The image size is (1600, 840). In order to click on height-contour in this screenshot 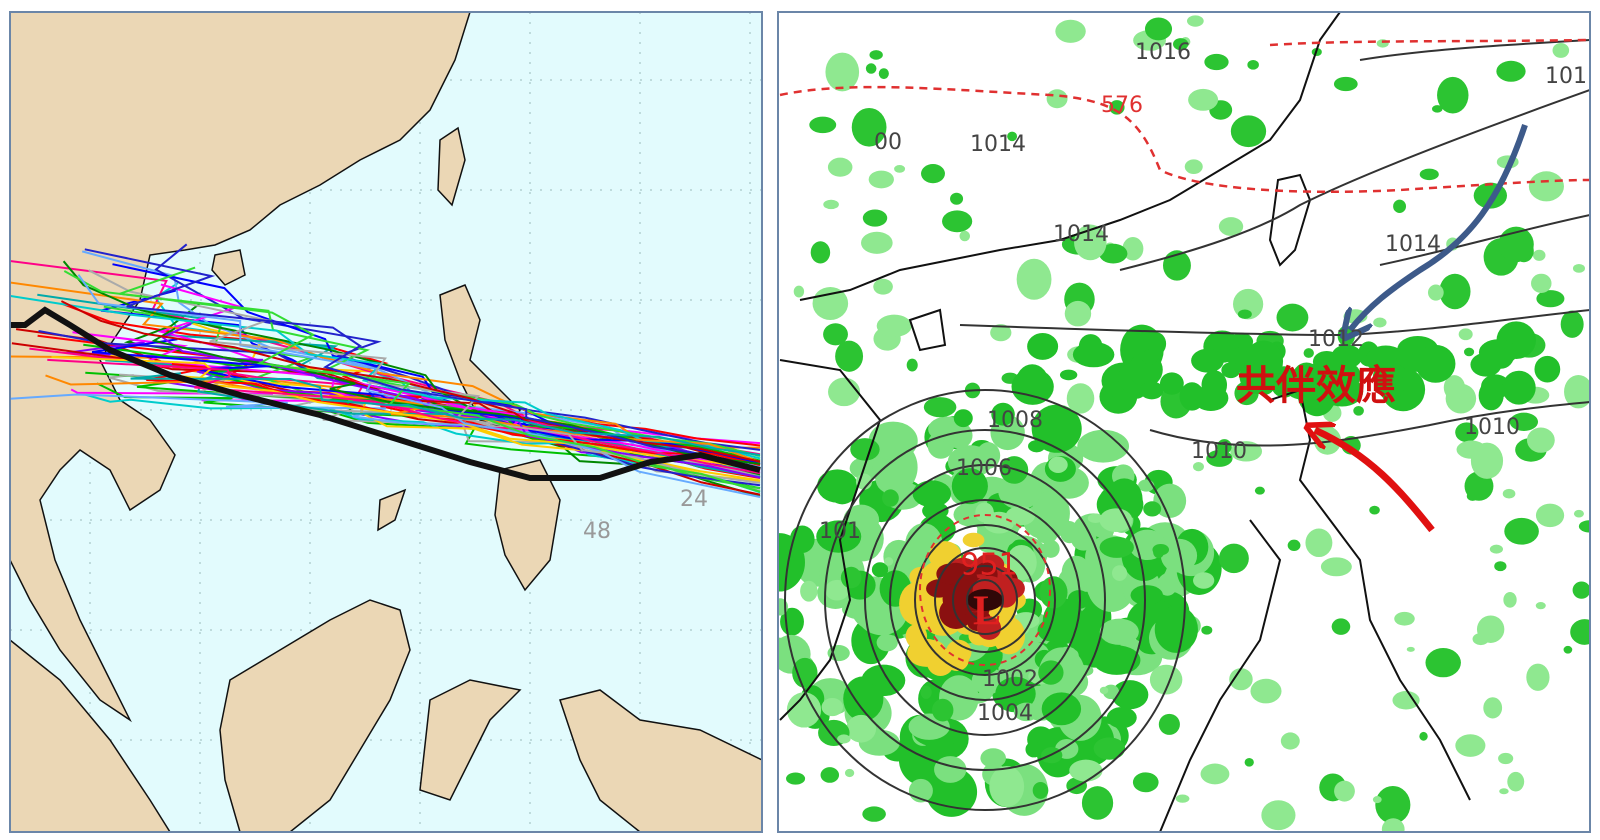, I will do `click(985, 590)`.